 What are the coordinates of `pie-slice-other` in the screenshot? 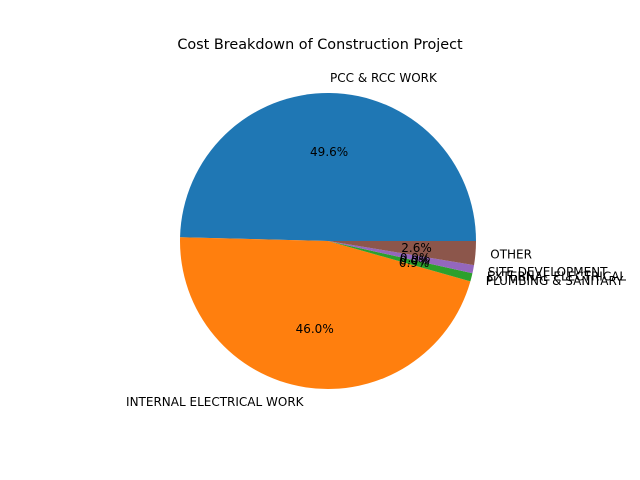 It's located at (402, 253).